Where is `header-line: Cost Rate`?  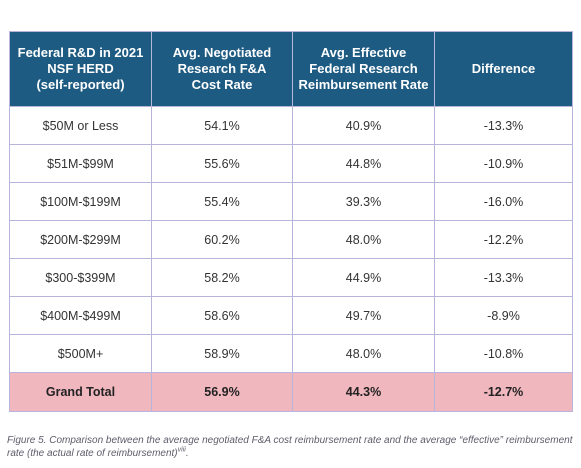
header-line: Cost Rate is located at coordinates (222, 84).